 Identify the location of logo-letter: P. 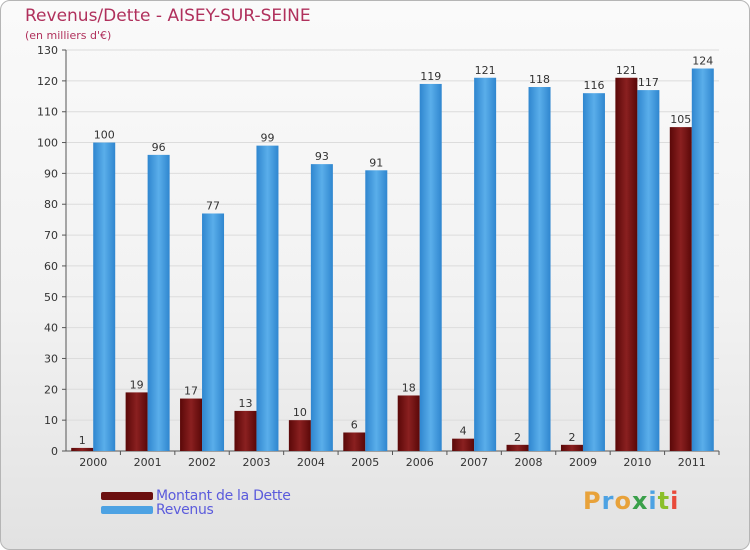
(592, 501).